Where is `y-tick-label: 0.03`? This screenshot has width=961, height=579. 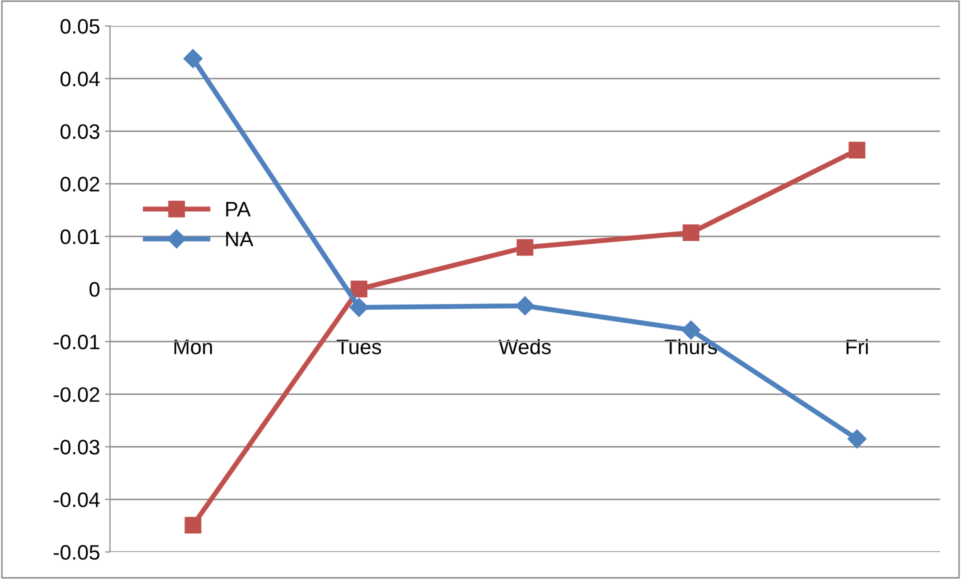 y-tick-label: 0.03 is located at coordinates (80, 131).